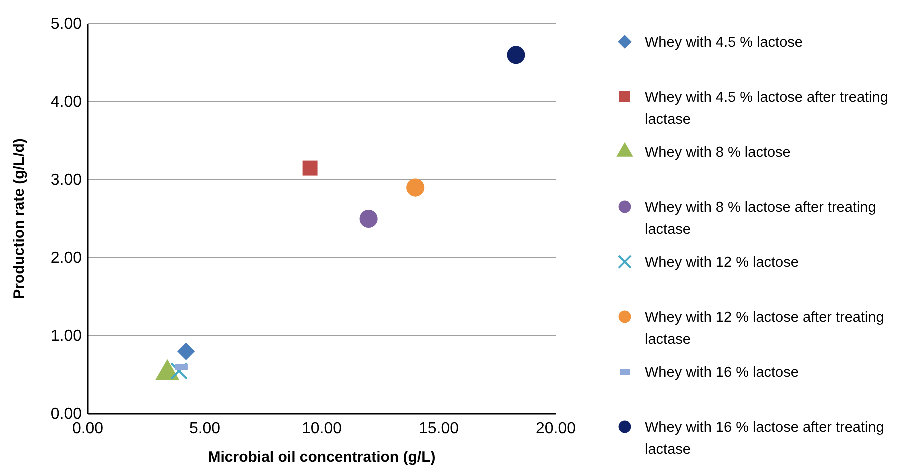 This screenshot has width=922, height=467. Describe the element at coordinates (439, 429) in the screenshot. I see `x-tick-label: 15.00` at that location.